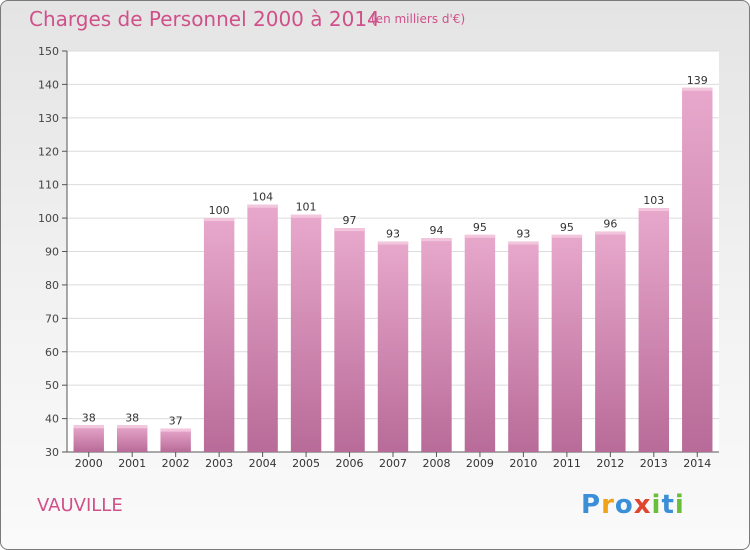  I want to click on location-label: VAUVILLE, so click(80, 505).